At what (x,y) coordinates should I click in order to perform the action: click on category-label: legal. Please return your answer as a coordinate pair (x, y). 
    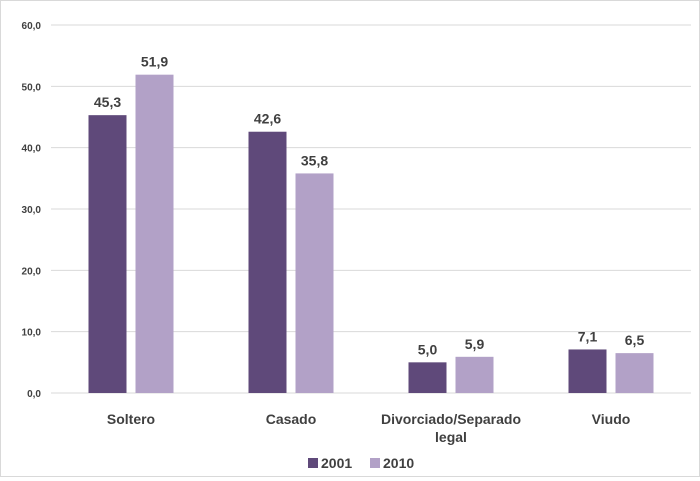
    Looking at the image, I should click on (451, 437).